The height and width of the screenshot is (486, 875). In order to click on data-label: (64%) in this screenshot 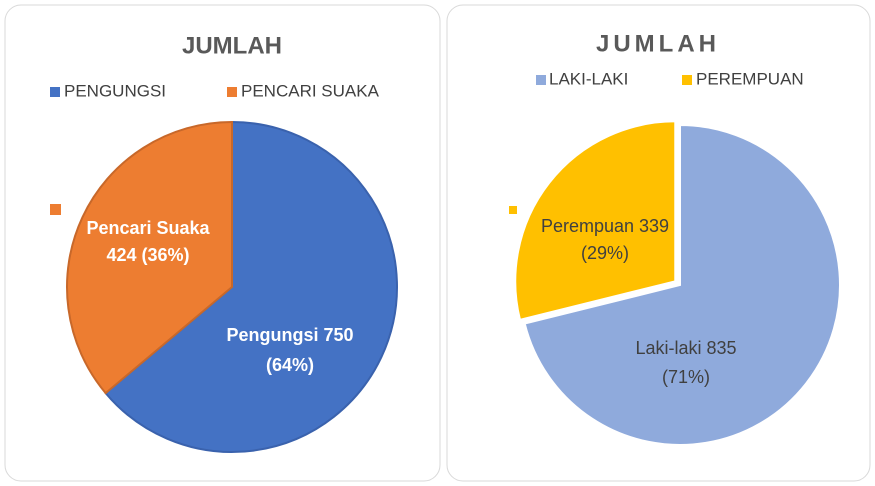, I will do `click(290, 365)`.